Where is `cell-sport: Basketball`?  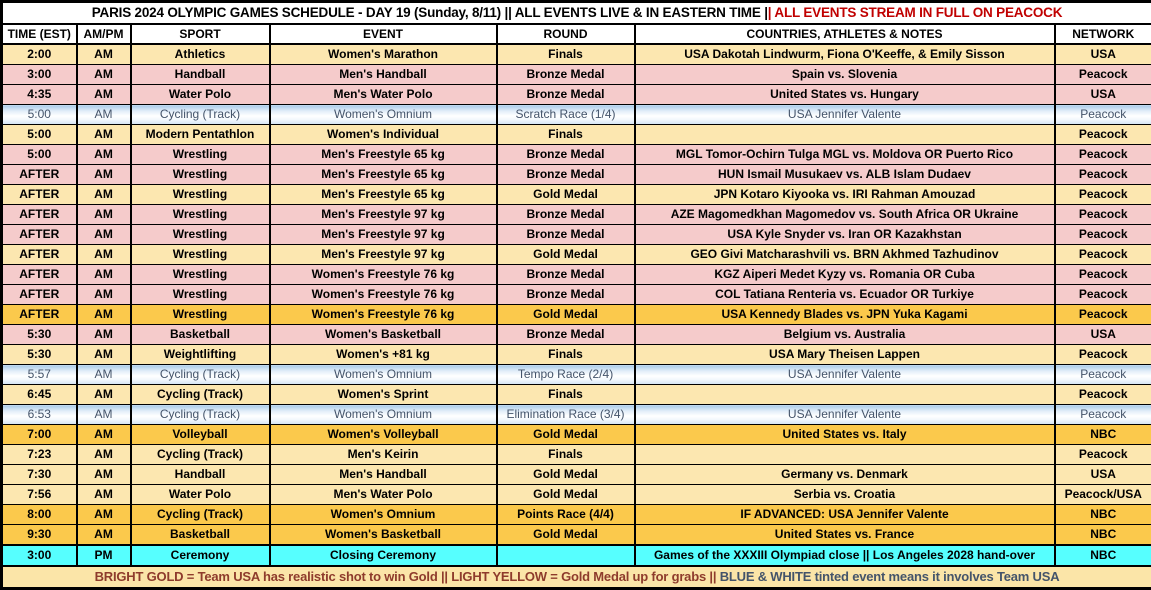 cell-sport: Basketball is located at coordinates (200, 335).